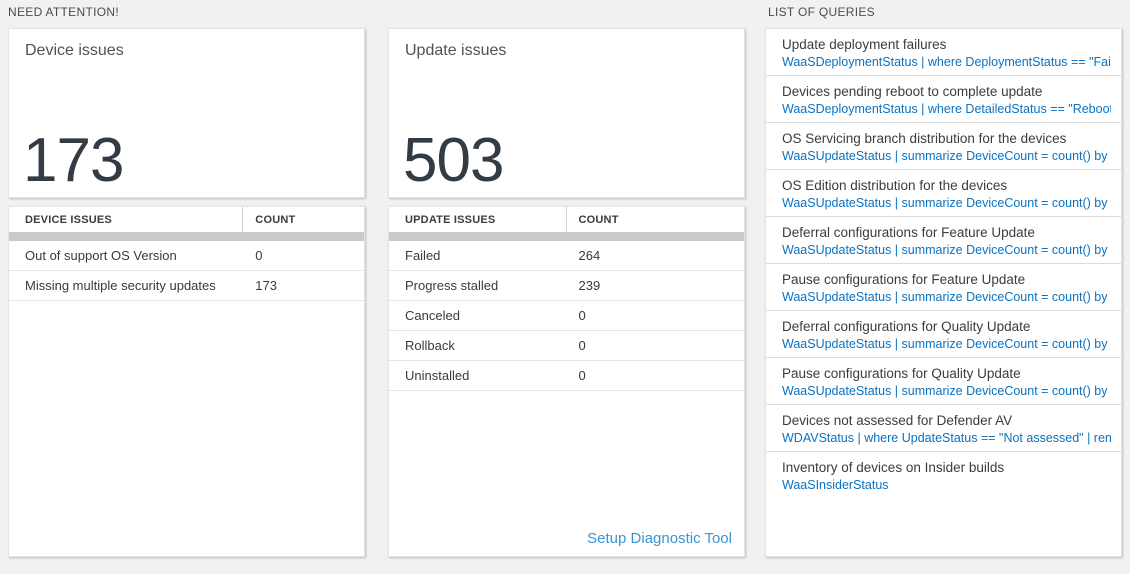  Describe the element at coordinates (835, 485) in the screenshot. I see `query-text: WaaSInsiderStatus` at that location.